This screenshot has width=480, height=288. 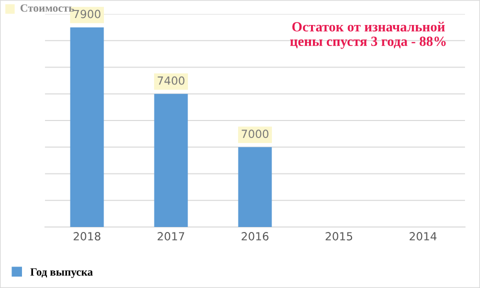 What do you see at coordinates (47, 8) in the screenshot?
I see `y-axis-title: Стоимость` at bounding box center [47, 8].